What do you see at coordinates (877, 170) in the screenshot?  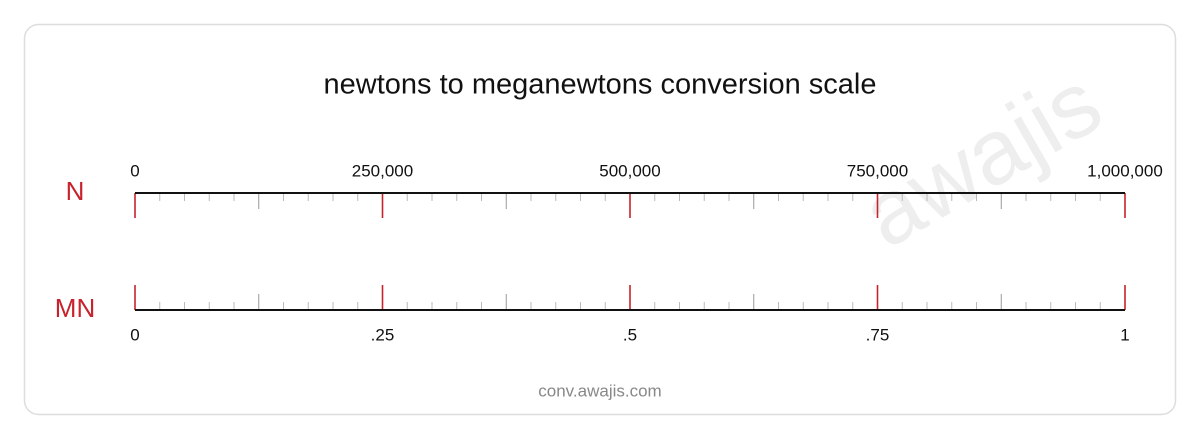 I see `tick-label: 750,000` at bounding box center [877, 170].